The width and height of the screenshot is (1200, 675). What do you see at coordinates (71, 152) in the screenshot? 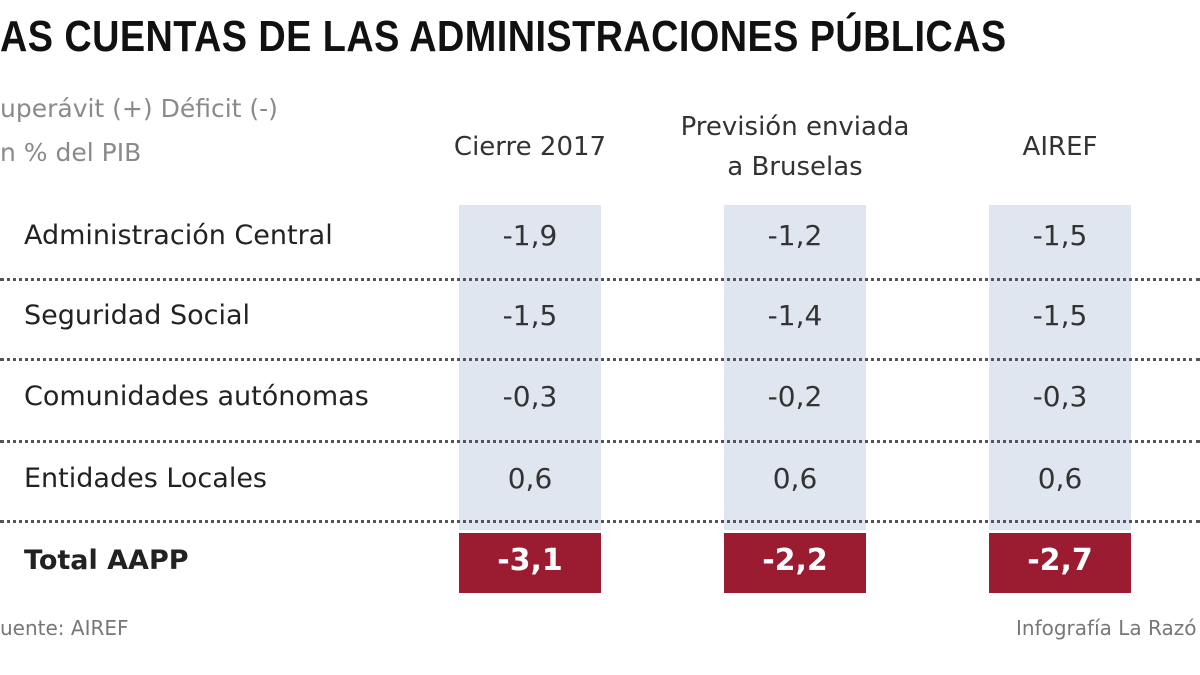
I see `subtitle: n % del PIB` at bounding box center [71, 152].